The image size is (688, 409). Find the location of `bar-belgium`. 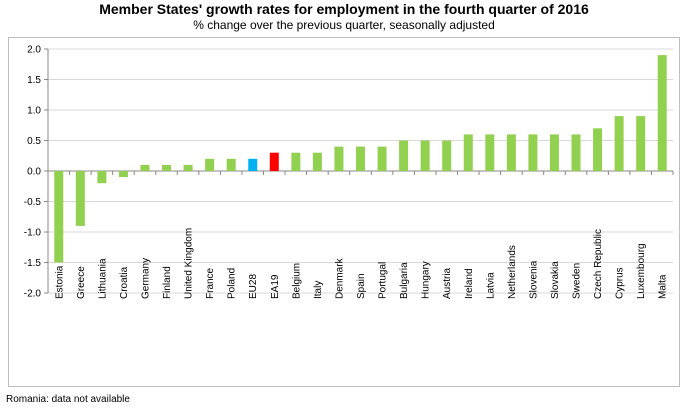

bar-belgium is located at coordinates (296, 161).